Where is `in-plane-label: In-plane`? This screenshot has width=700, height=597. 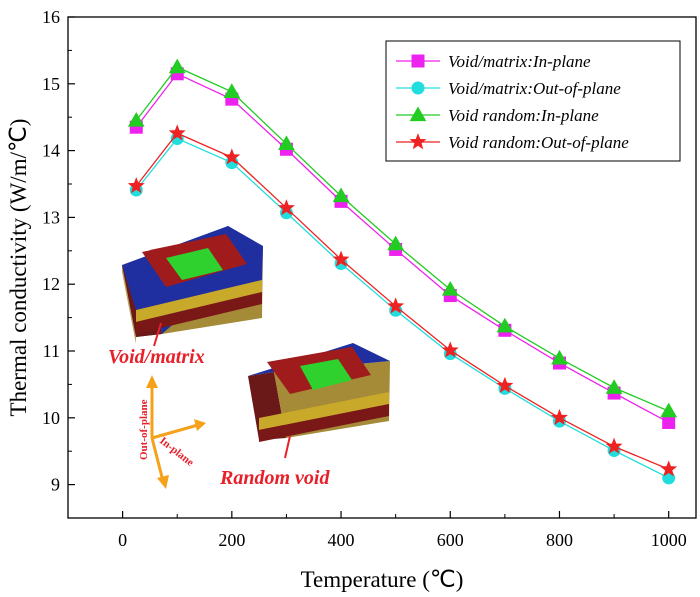 in-plane-label: In-plane is located at coordinates (176, 452).